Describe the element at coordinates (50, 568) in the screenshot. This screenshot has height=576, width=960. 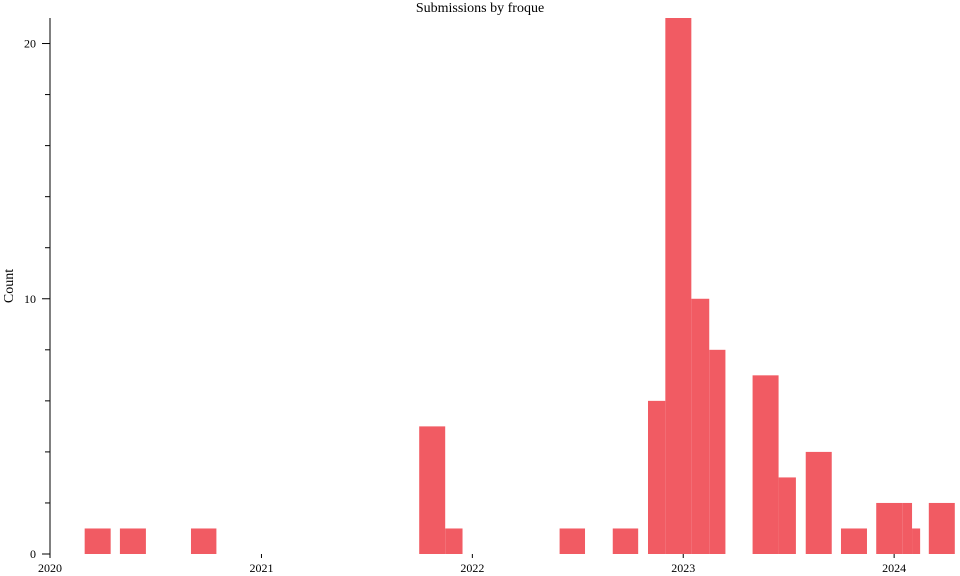
I see `x-tick-label: 2020` at that location.